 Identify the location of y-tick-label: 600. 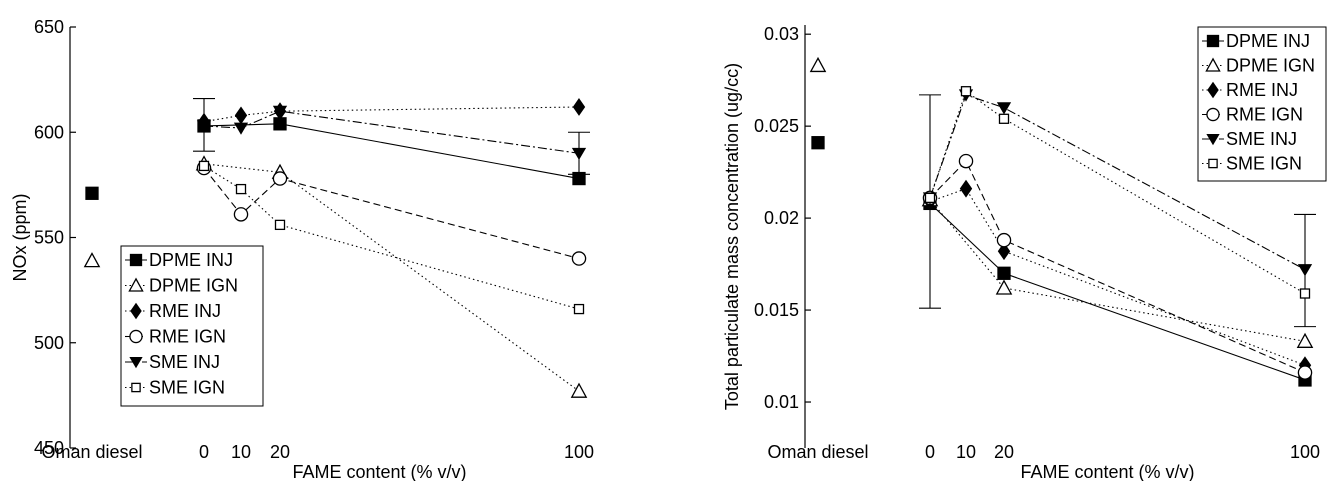
(49, 132).